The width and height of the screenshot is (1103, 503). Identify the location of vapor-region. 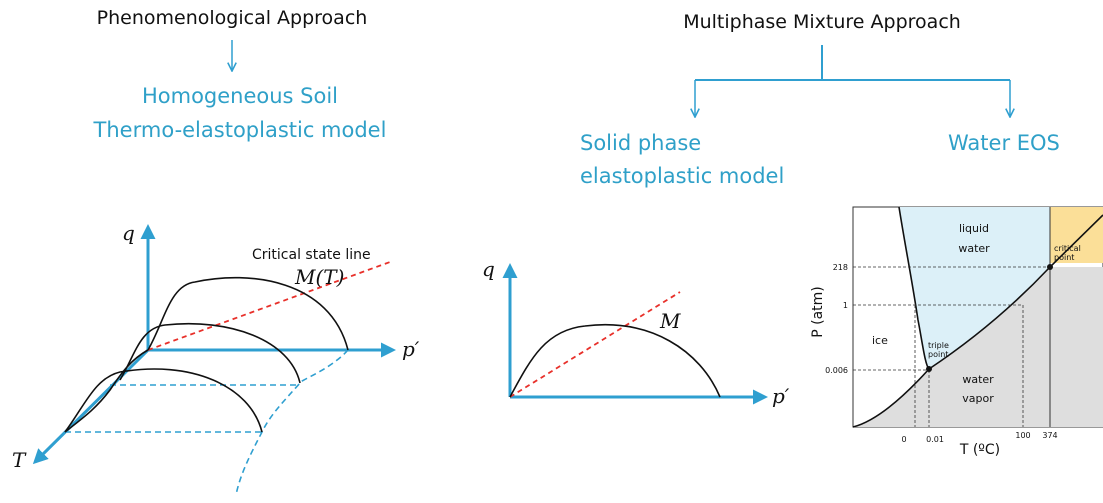
(978, 347).